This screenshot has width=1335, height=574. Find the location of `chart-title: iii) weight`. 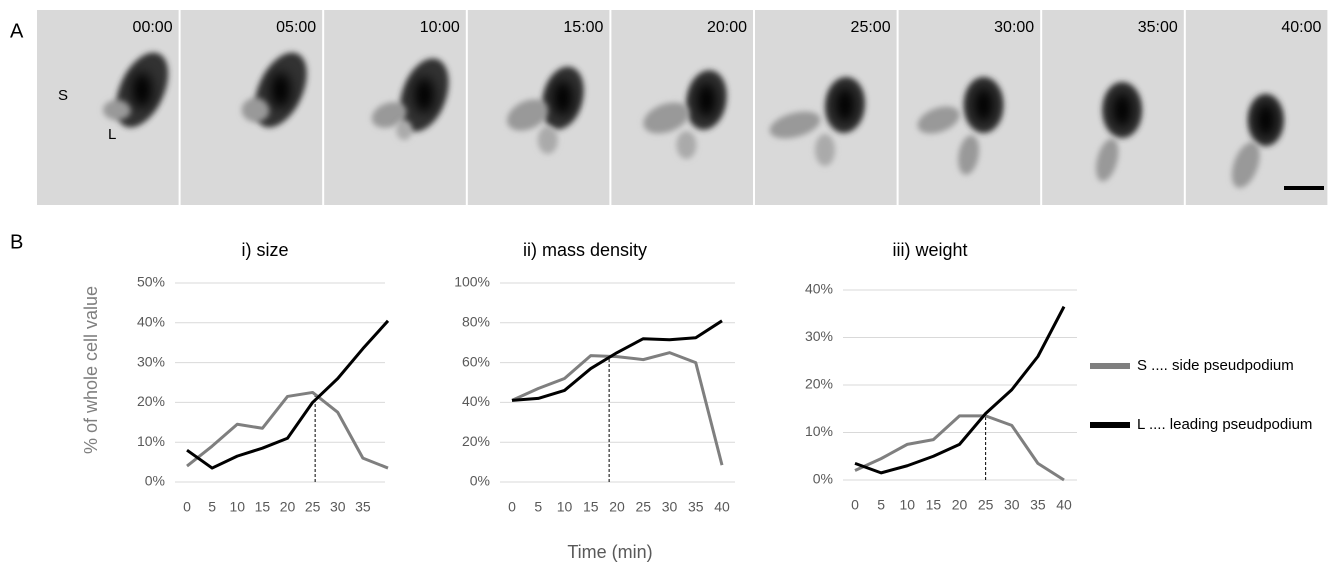

chart-title: iii) weight is located at coordinates (929, 250).